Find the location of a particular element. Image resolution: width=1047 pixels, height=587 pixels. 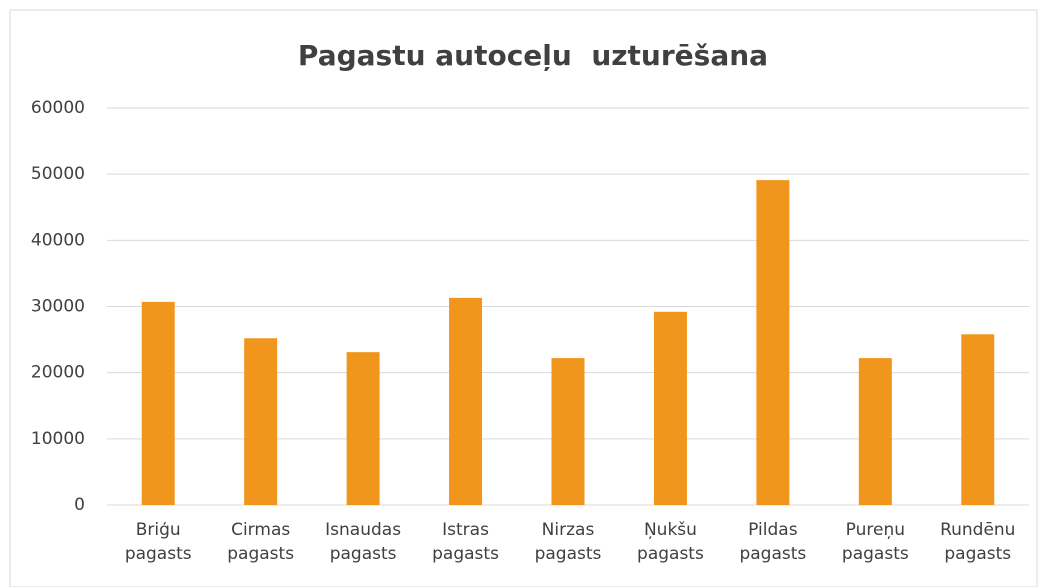

x-tick-label: Isnaudas pagasts is located at coordinates (363, 542).